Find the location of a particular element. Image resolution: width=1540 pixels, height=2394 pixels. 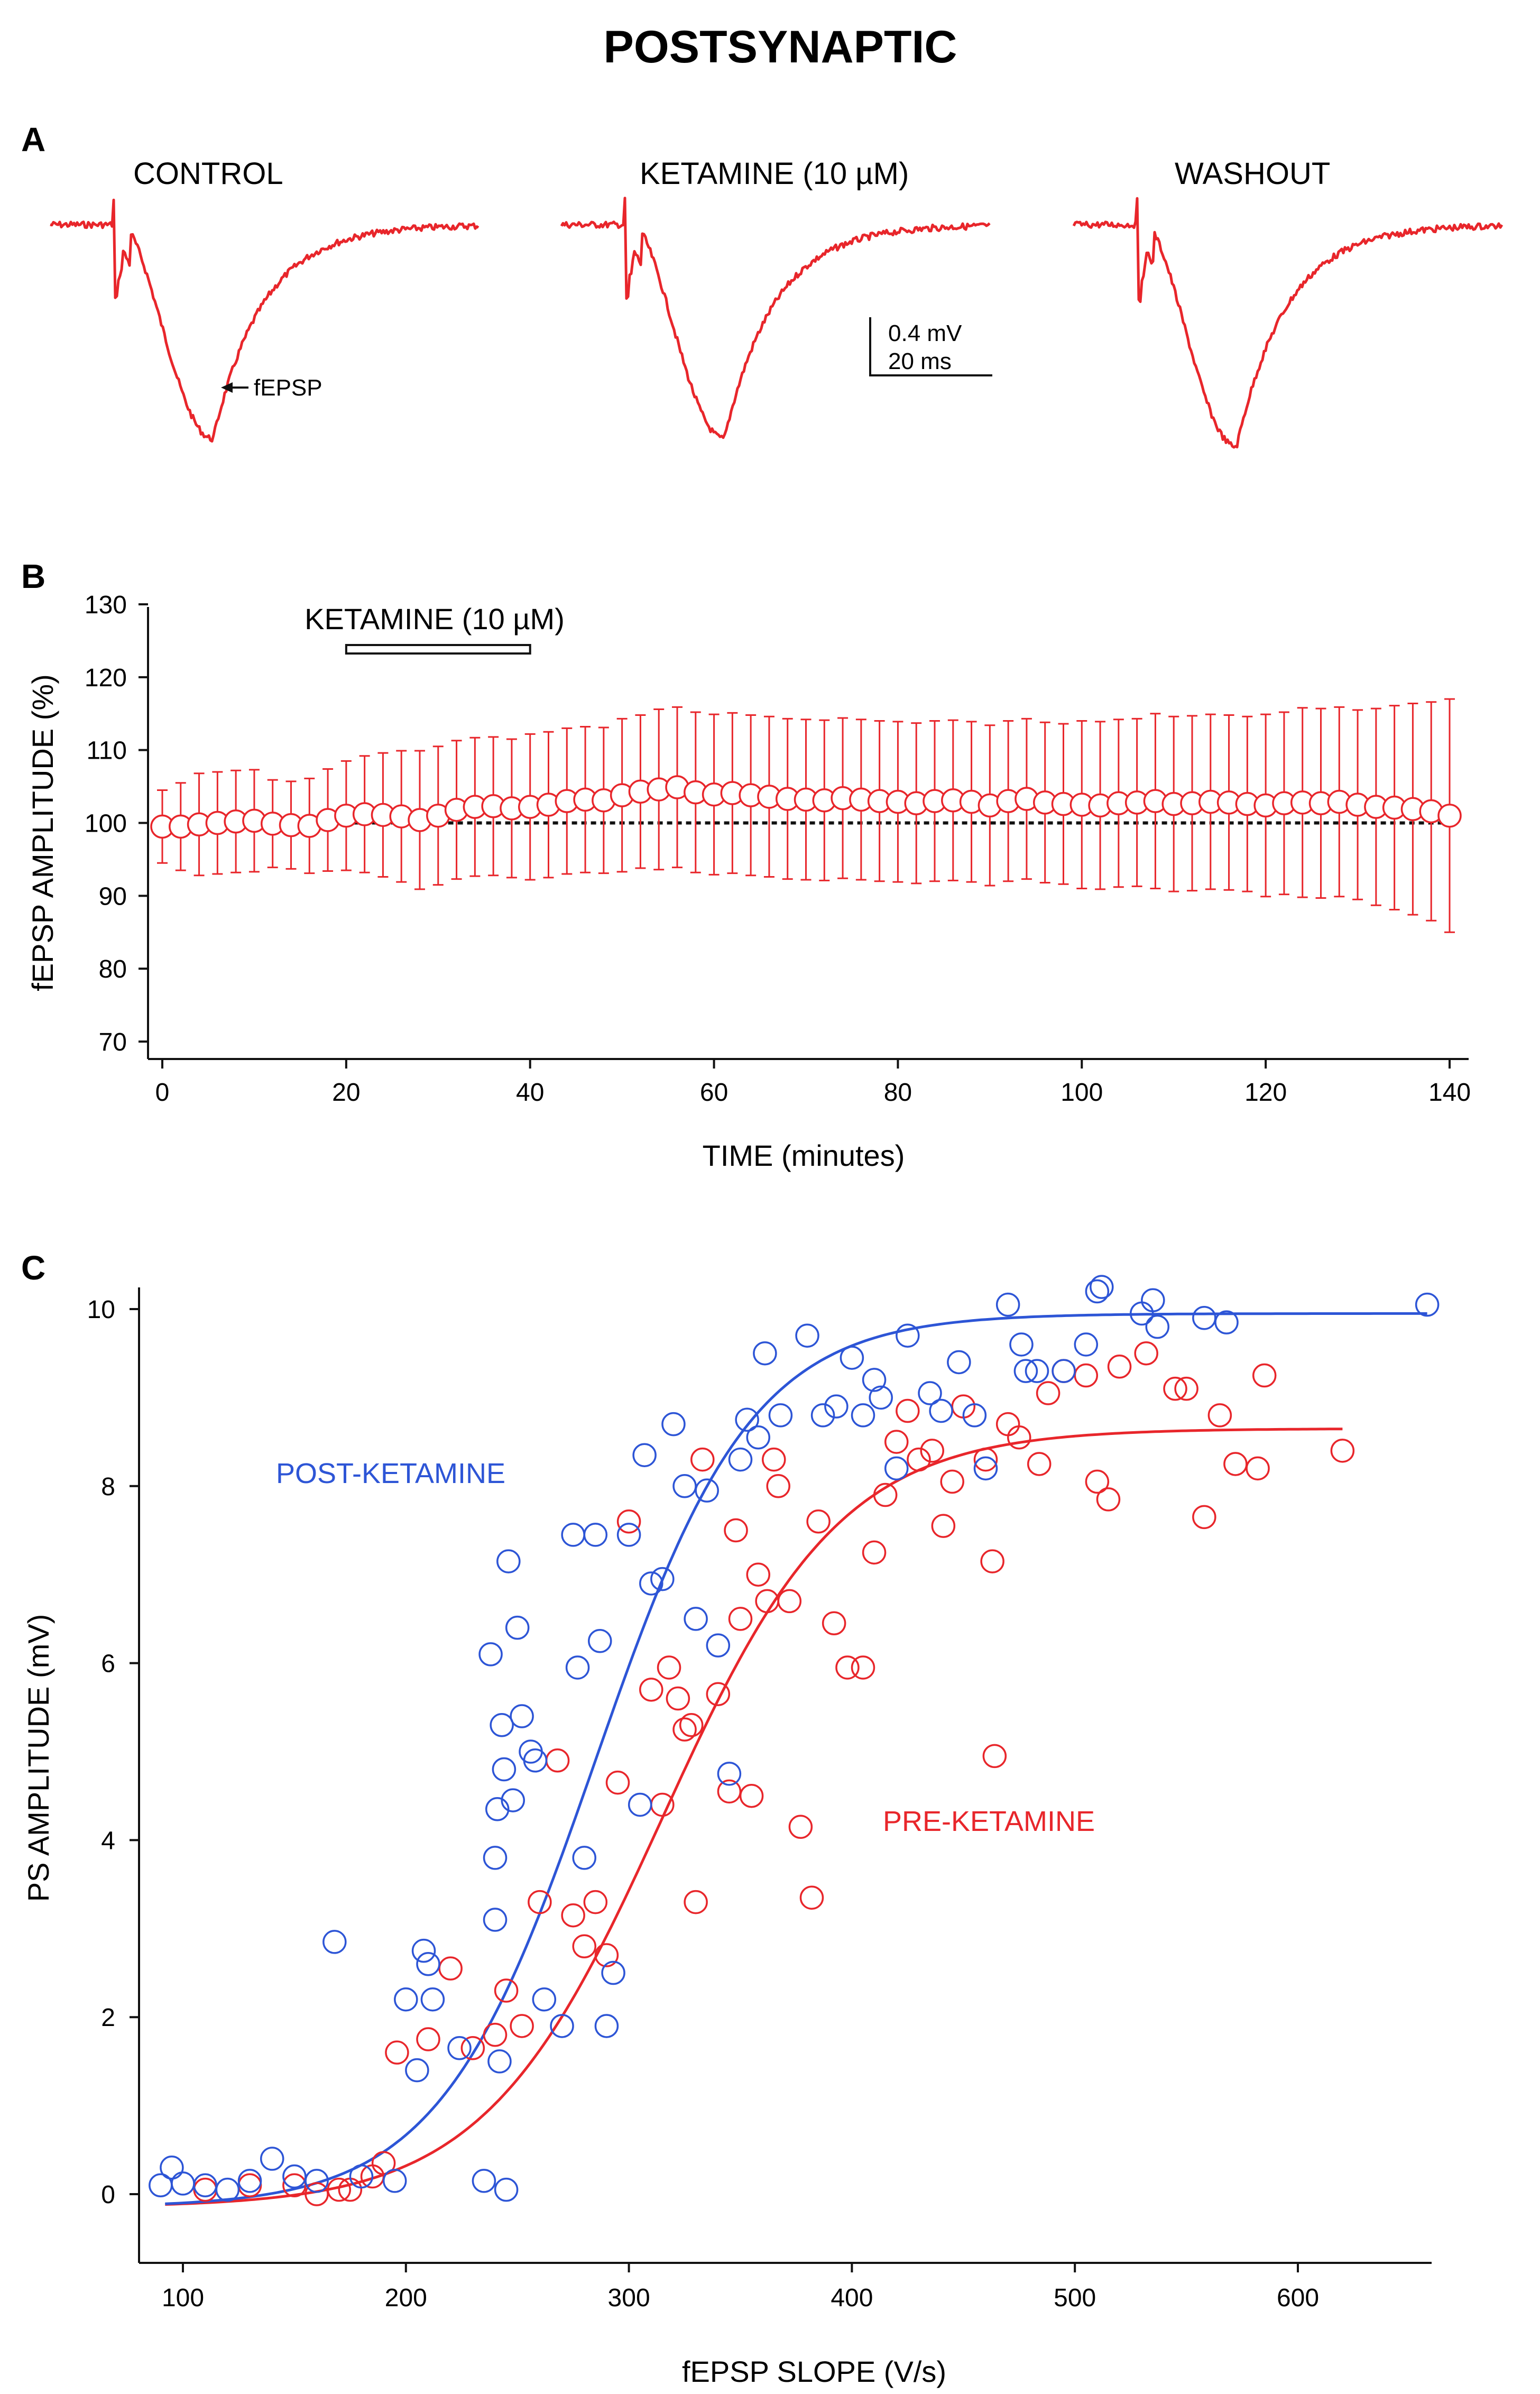

c-y-tick-label: 2 is located at coordinates (108, 2018).